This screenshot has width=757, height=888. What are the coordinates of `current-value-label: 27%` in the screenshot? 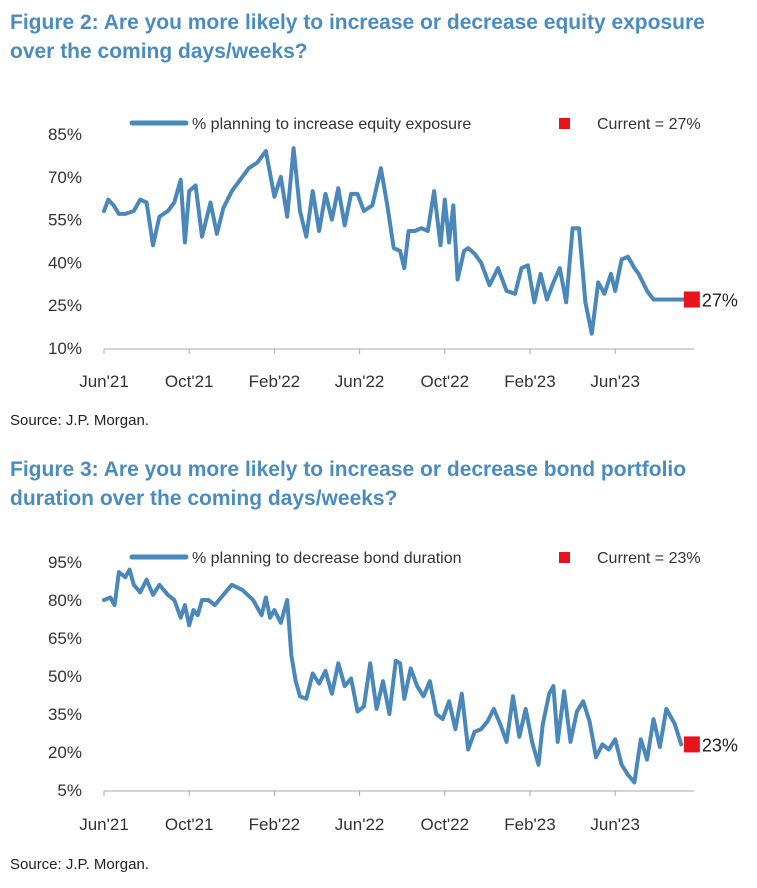 It's located at (720, 300).